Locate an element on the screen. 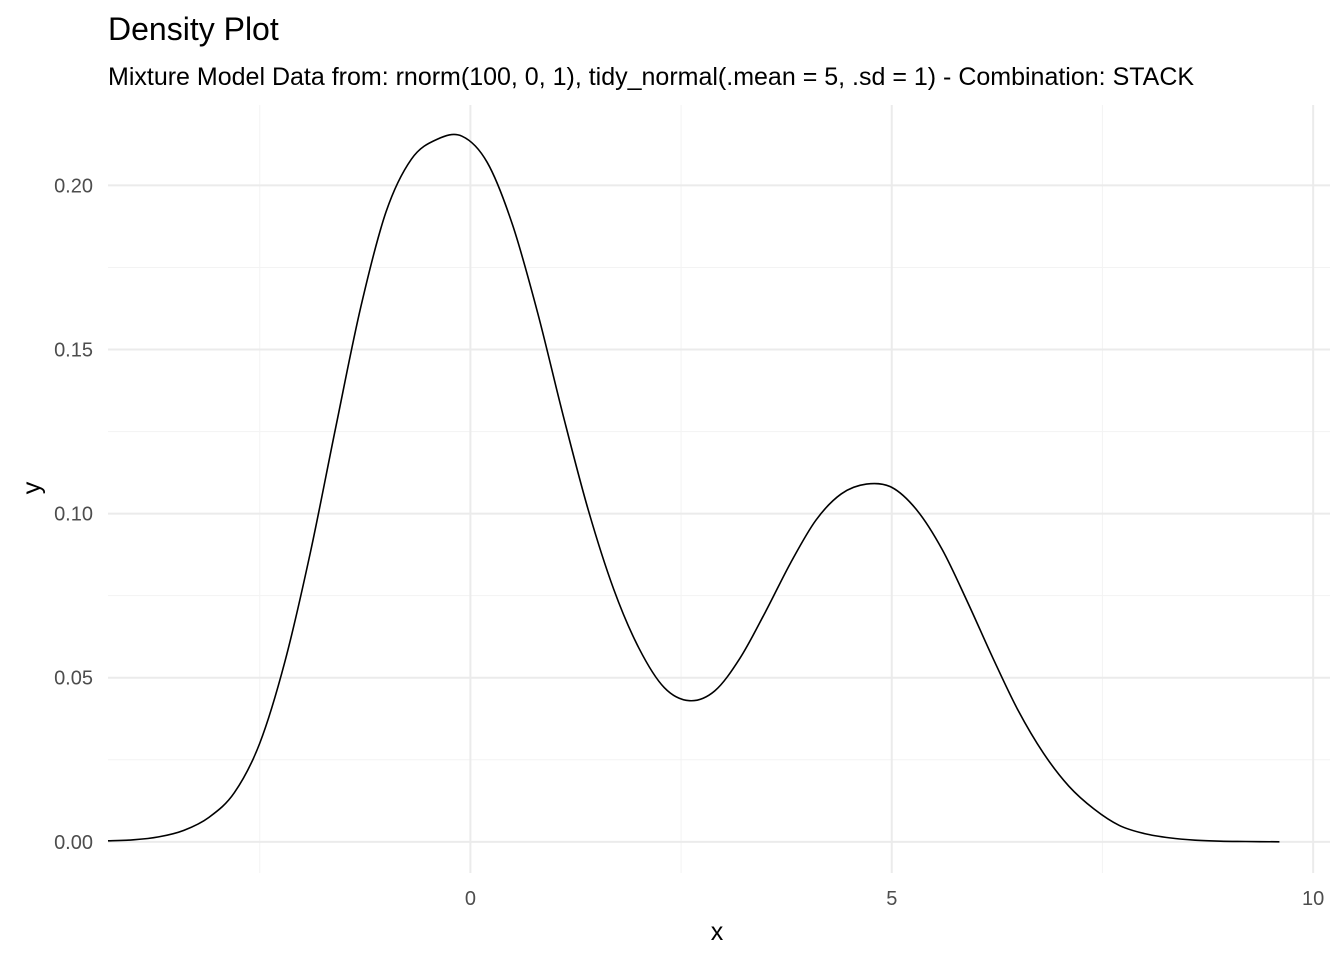  x-tick-labels: 0 5 10 is located at coordinates (894, 899).